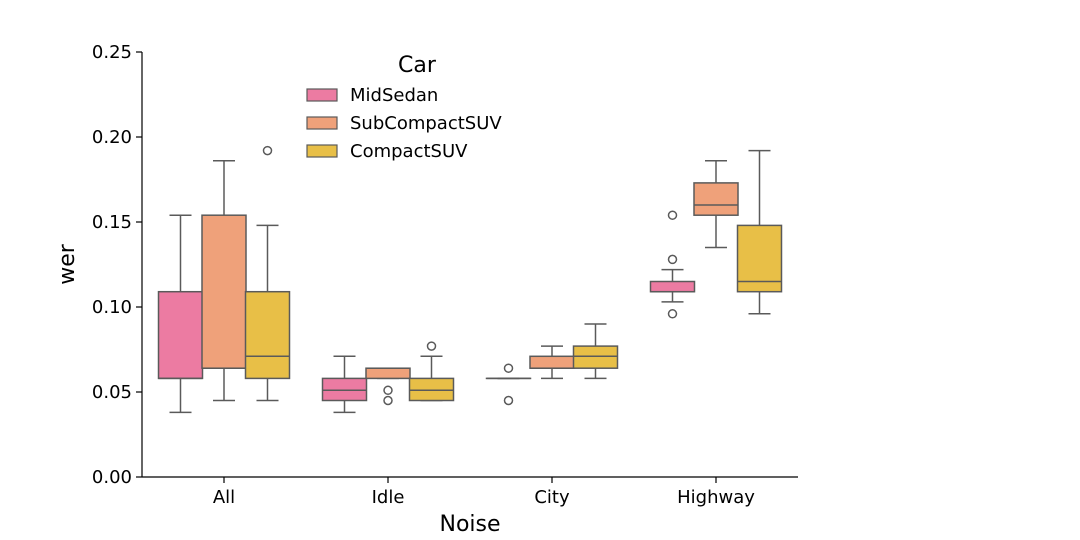  Describe the element at coordinates (267, 273) in the screenshot. I see `box-CompactSUV-All` at that location.